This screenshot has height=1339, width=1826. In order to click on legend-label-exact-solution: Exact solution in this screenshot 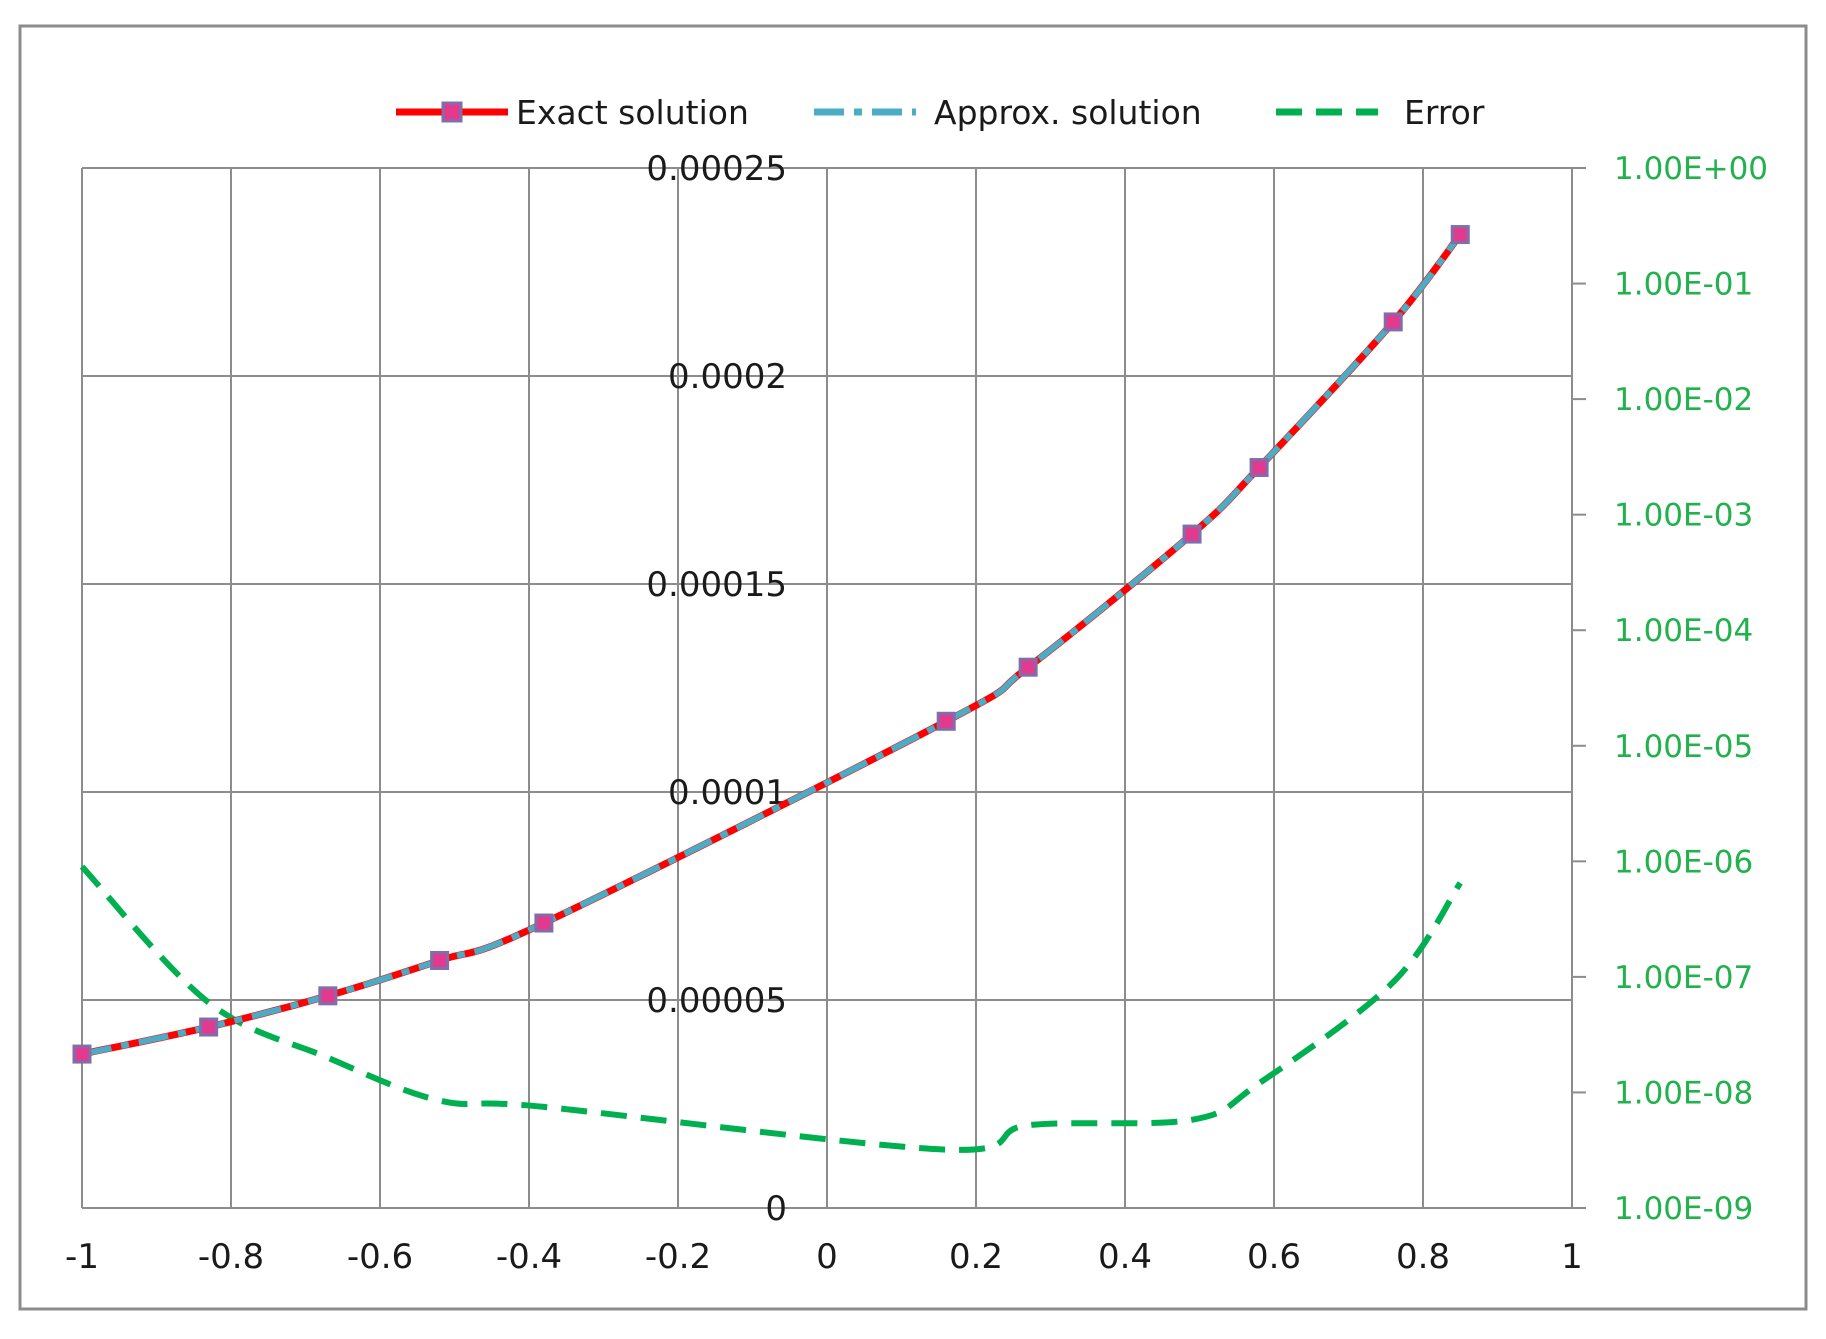, I will do `click(632, 112)`.